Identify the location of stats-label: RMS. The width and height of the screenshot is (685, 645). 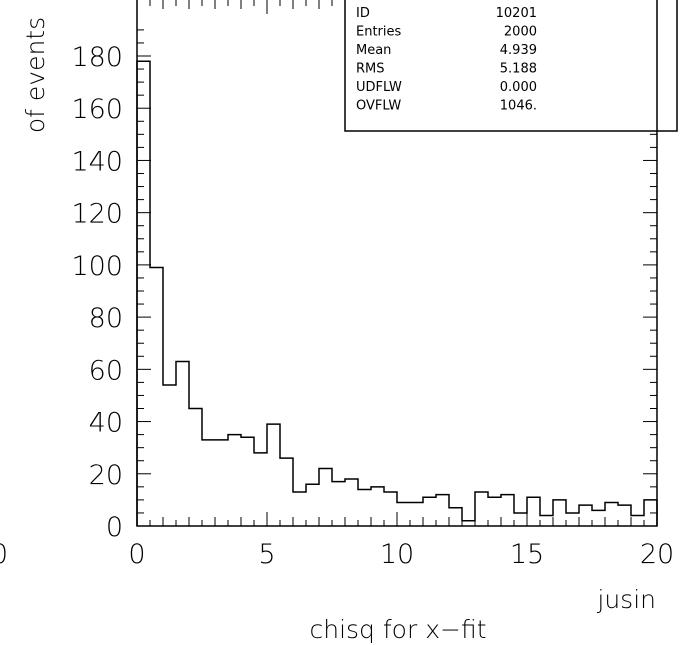
(370, 69).